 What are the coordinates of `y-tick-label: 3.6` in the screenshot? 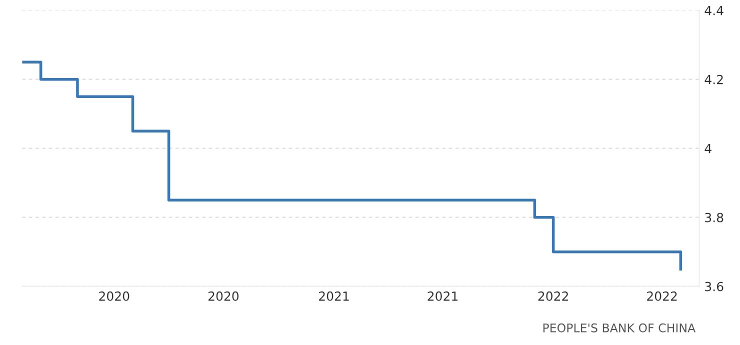 It's located at (714, 287).